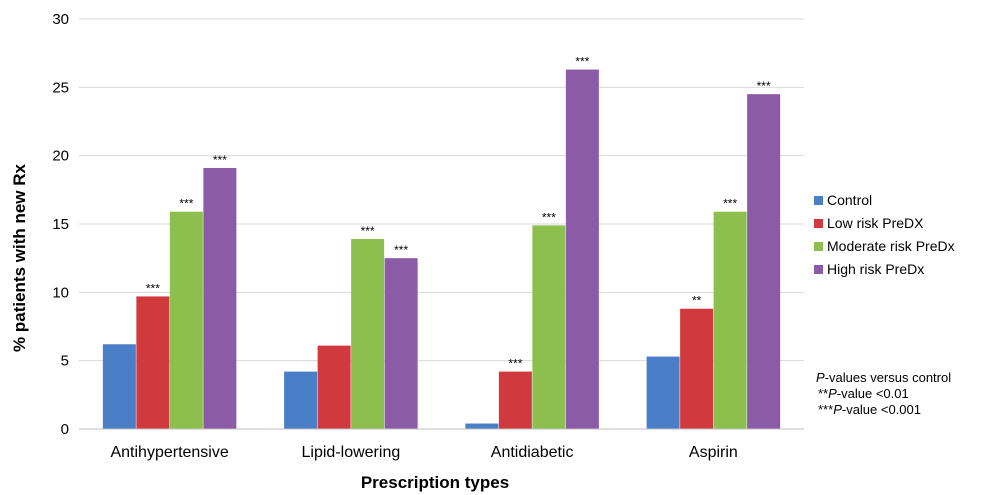  Describe the element at coordinates (186, 320) in the screenshot. I see `bar-moderate-risk-predx-antihypertensive` at that location.